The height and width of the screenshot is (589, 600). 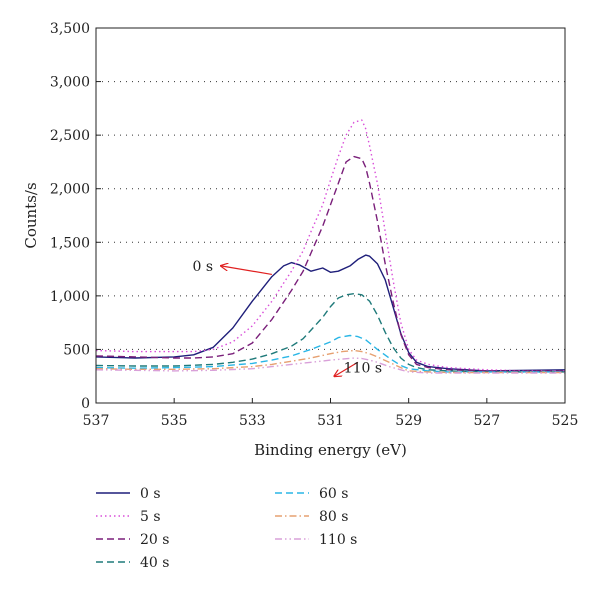 What do you see at coordinates (31, 215) in the screenshot?
I see `y-axis-title: Counts/s` at bounding box center [31, 215].